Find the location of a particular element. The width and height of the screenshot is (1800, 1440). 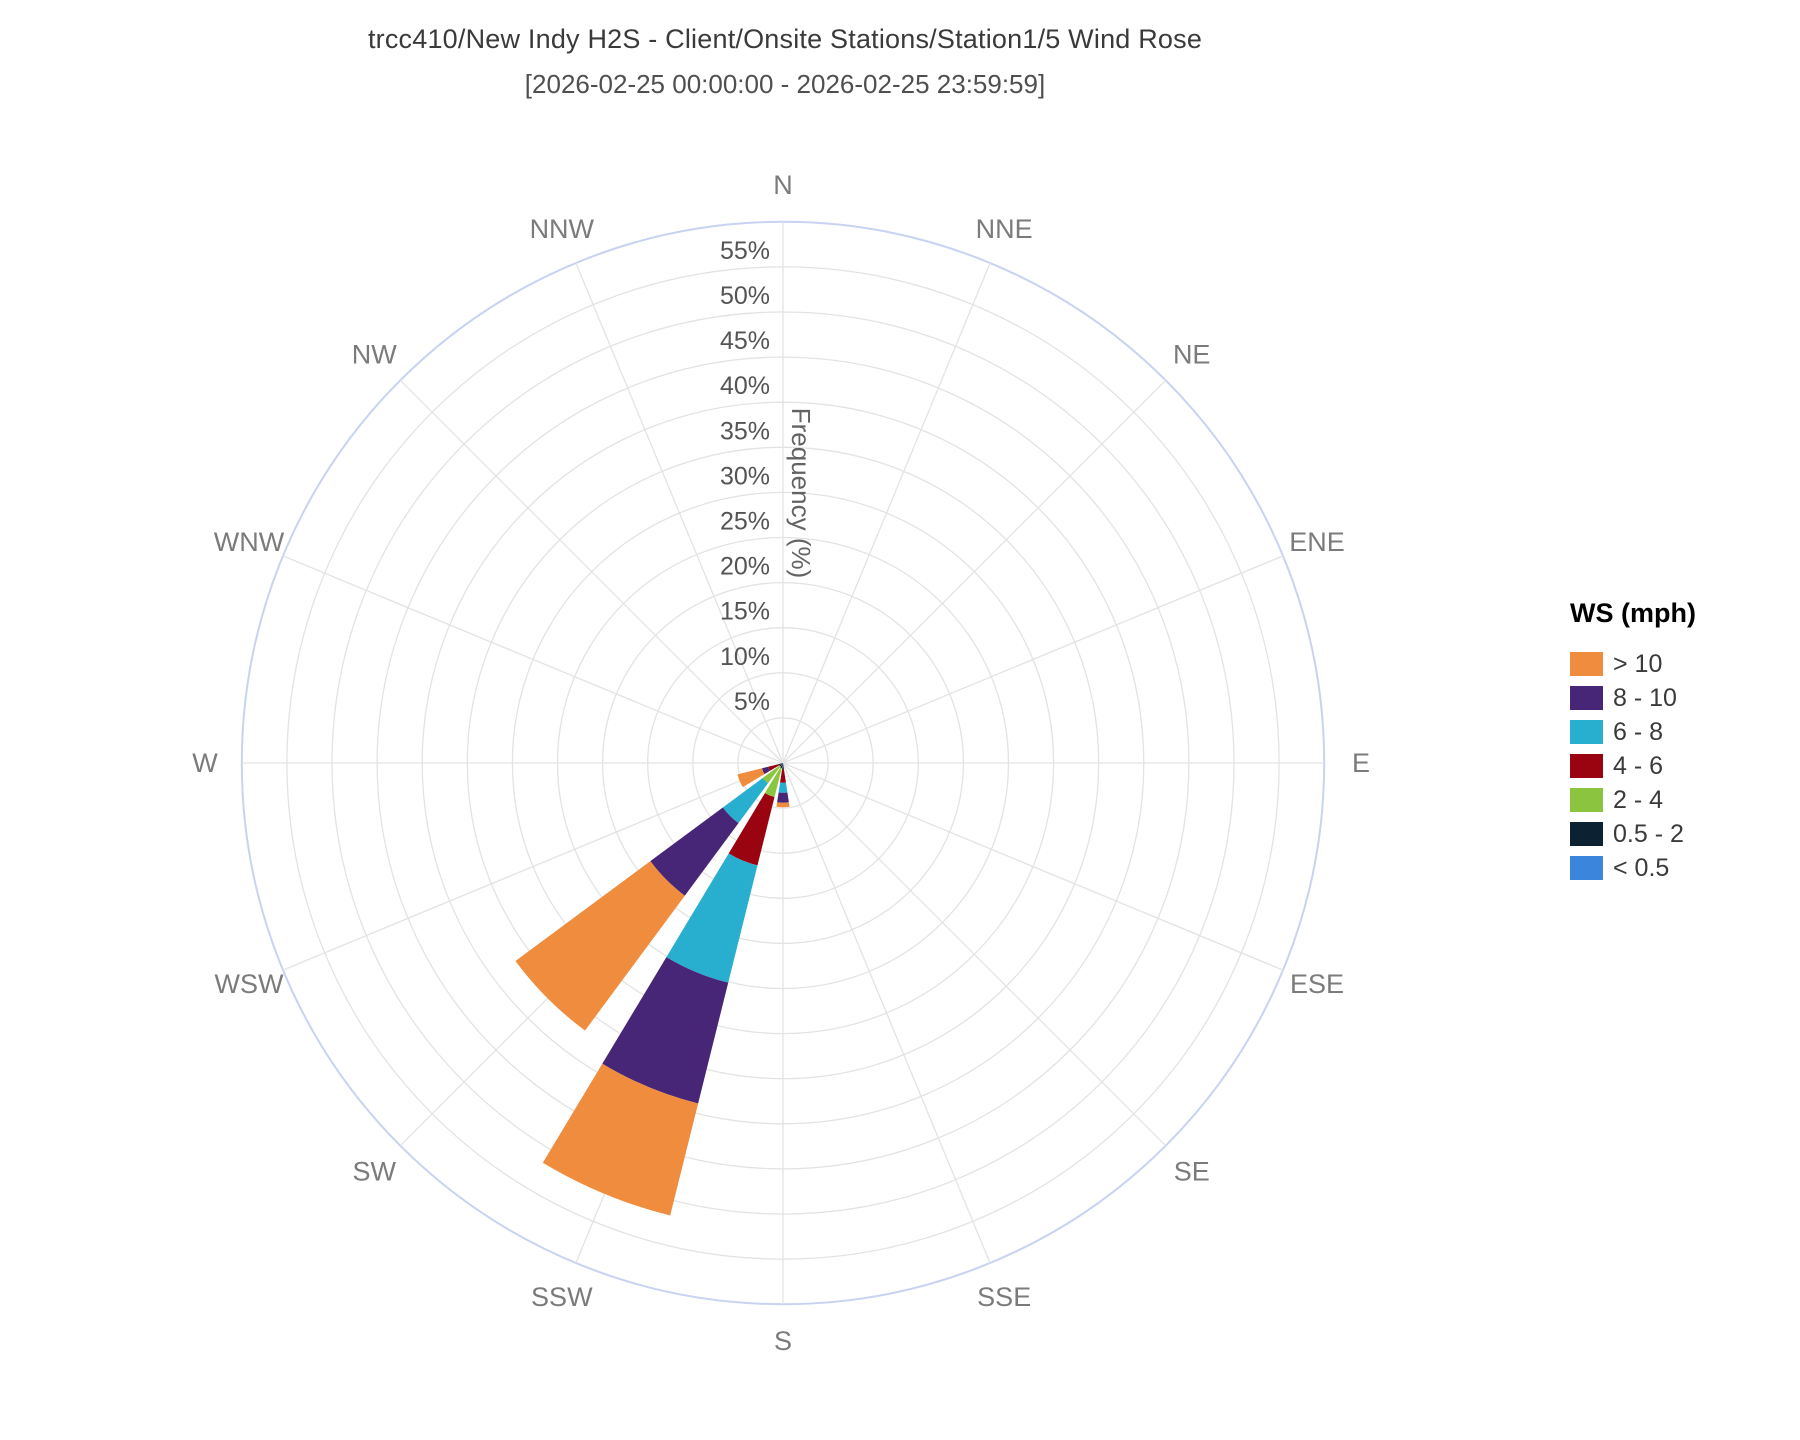

legend-item-2-4: 2 - 4 is located at coordinates (1680, 800).